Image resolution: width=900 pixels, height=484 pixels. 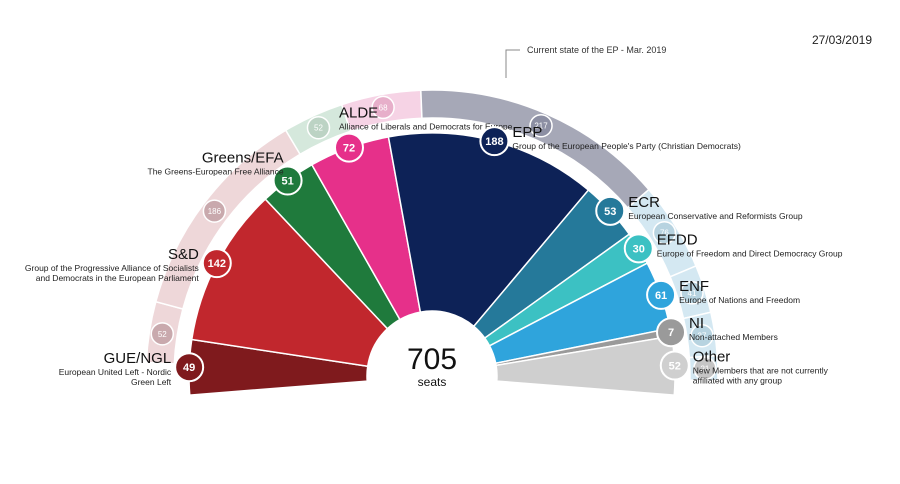 I want to click on seat-badge-other, so click(x=674, y=365).